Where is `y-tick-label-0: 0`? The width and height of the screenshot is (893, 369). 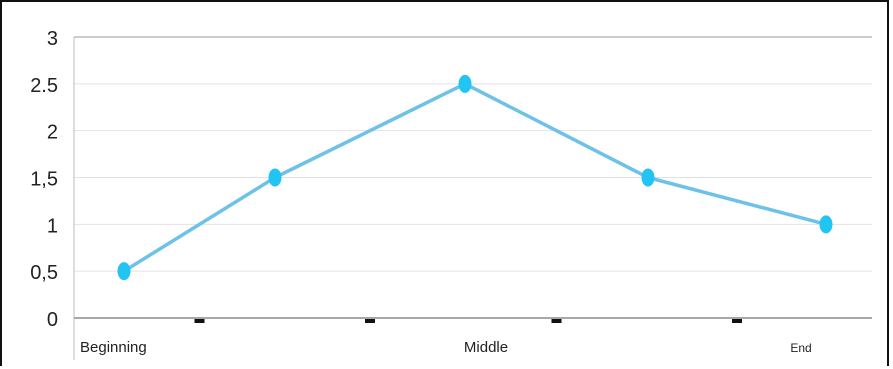
y-tick-label-0: 0 is located at coordinates (52, 320).